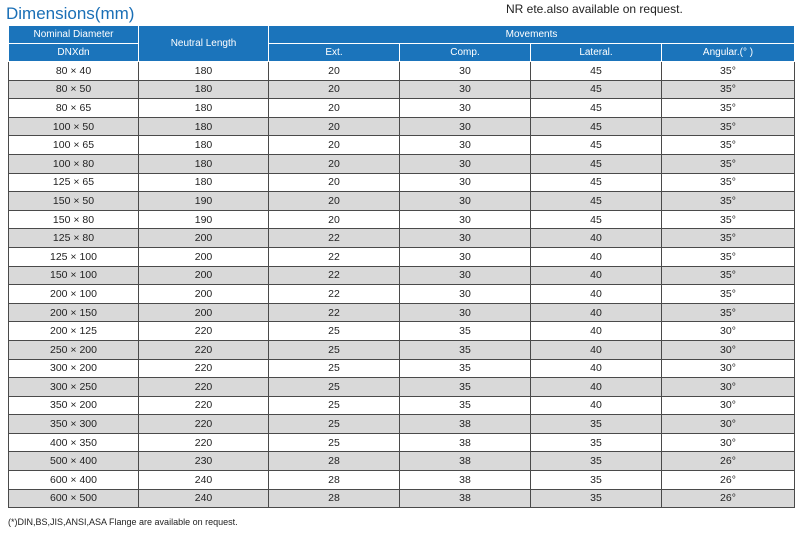  Describe the element at coordinates (465, 52) in the screenshot. I see `comp-header: Comp.` at that location.